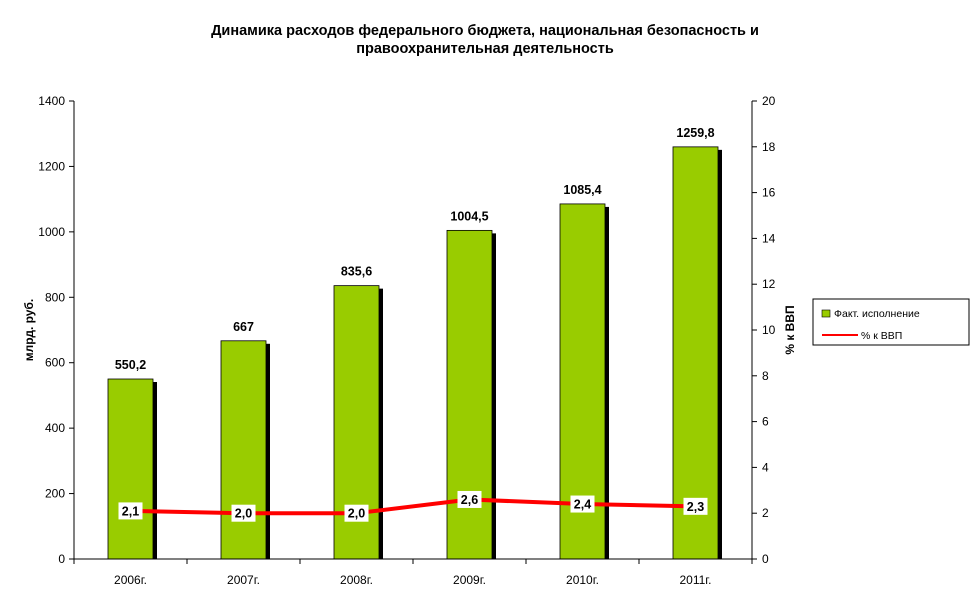 The height and width of the screenshot is (605, 974). I want to click on y-right-tick-label: 2, so click(765, 513).